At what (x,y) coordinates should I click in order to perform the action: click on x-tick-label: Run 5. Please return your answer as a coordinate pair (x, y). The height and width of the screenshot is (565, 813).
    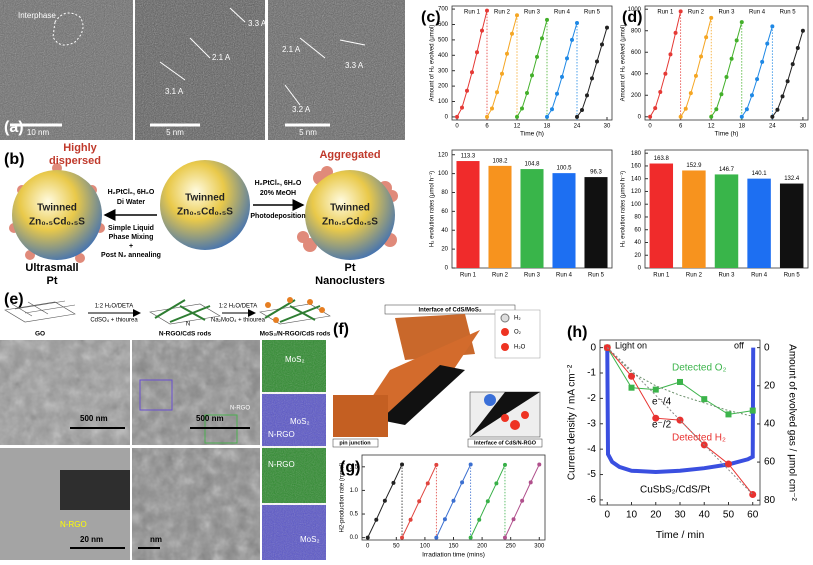
    Looking at the image, I should click on (596, 276).